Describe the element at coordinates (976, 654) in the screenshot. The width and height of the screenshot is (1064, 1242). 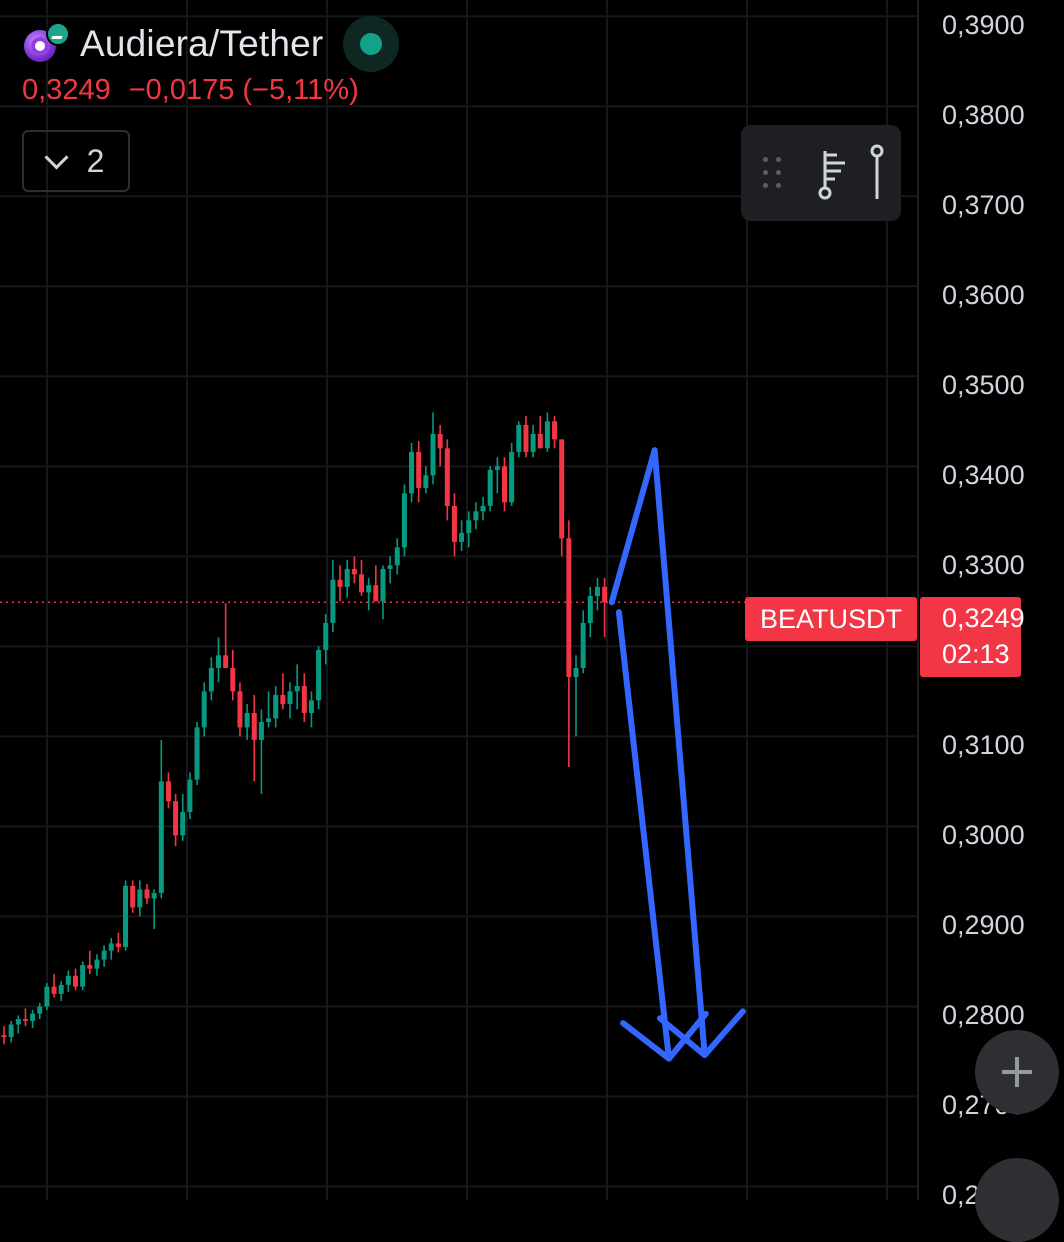
I see `bar-countdown: 02:13` at that location.